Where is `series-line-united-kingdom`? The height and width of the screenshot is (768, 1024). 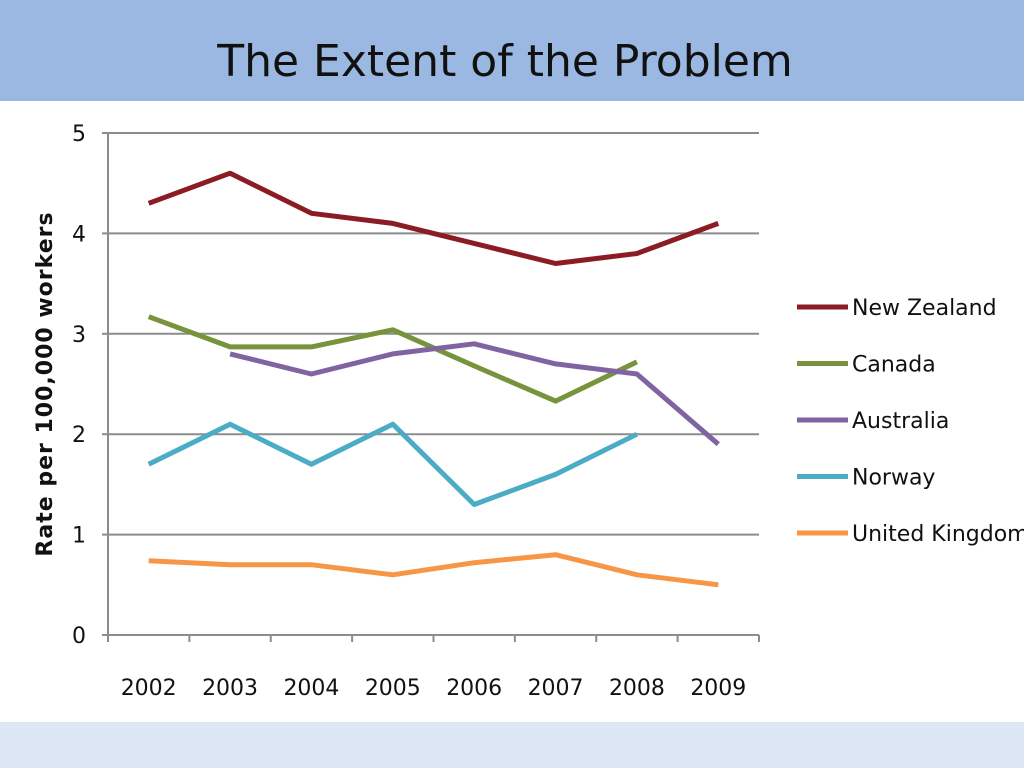 series-line-united-kingdom is located at coordinates (433, 570).